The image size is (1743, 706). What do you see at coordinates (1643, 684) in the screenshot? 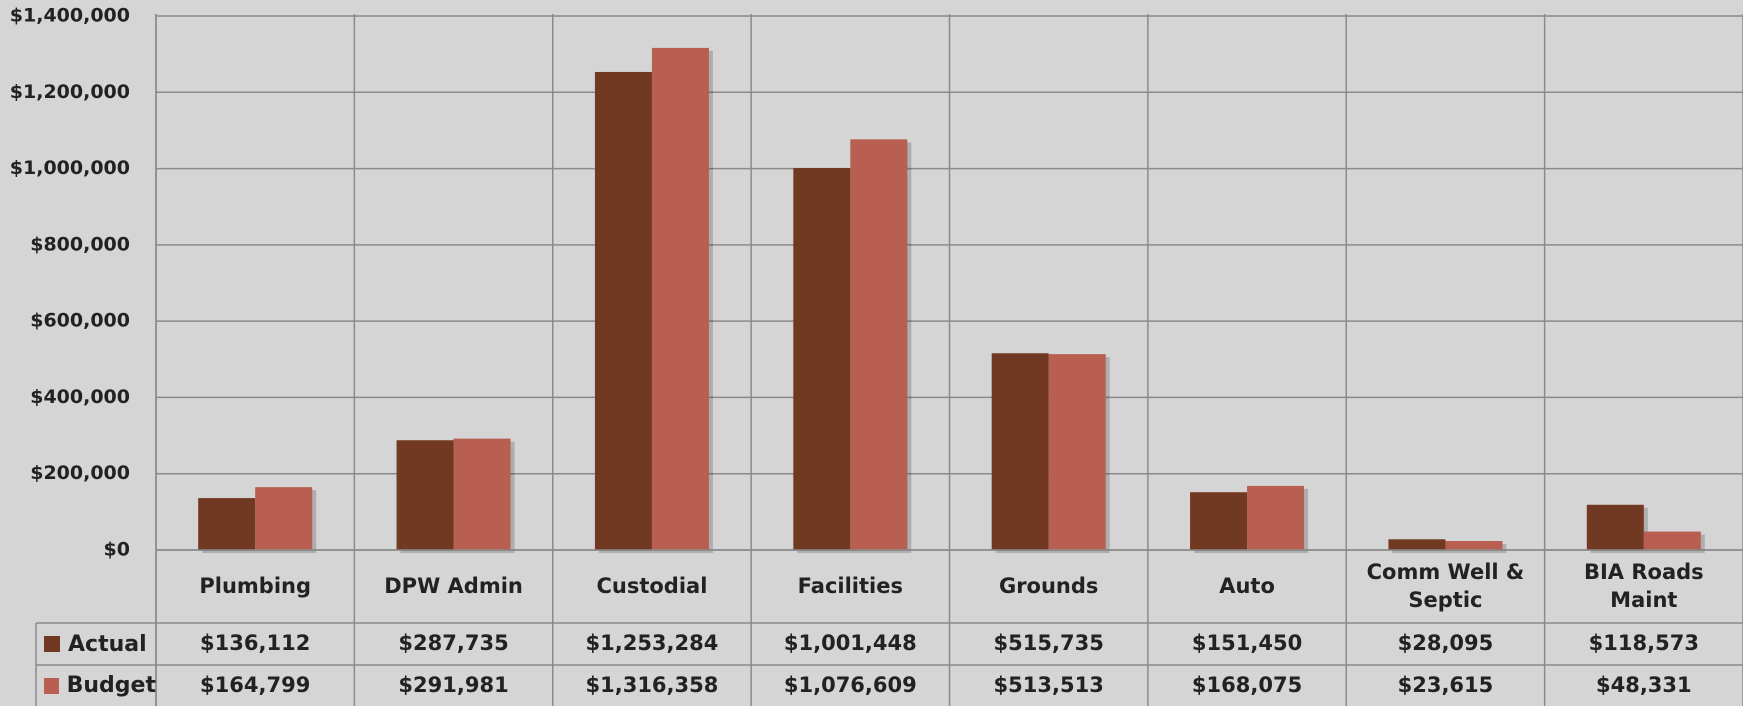
I see `table-value: $48,331` at bounding box center [1643, 684].